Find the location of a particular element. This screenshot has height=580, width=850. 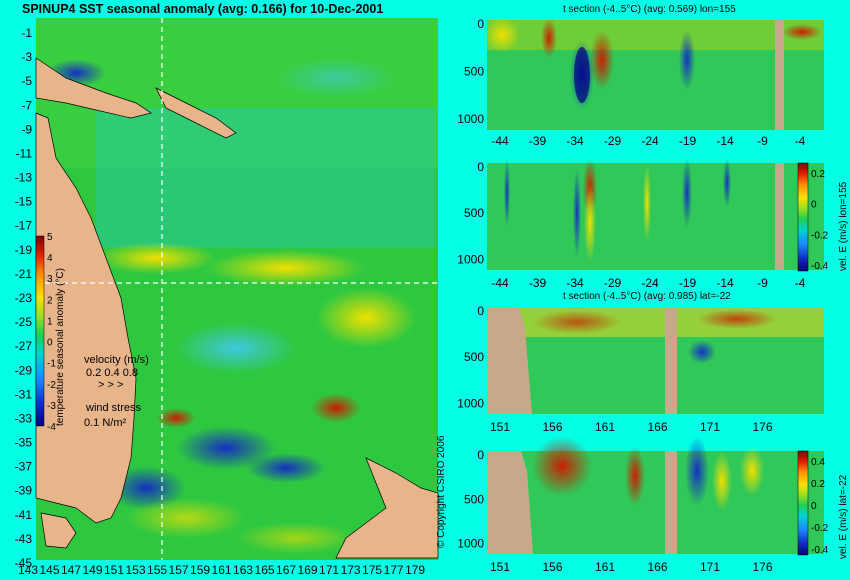

map-x-tick: 151 is located at coordinates (114, 570).